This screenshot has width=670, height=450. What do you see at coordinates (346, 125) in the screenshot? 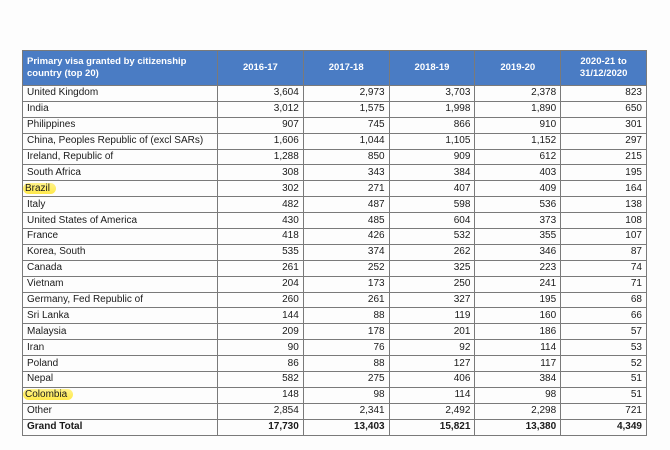
I see `value-cell: 745` at bounding box center [346, 125].